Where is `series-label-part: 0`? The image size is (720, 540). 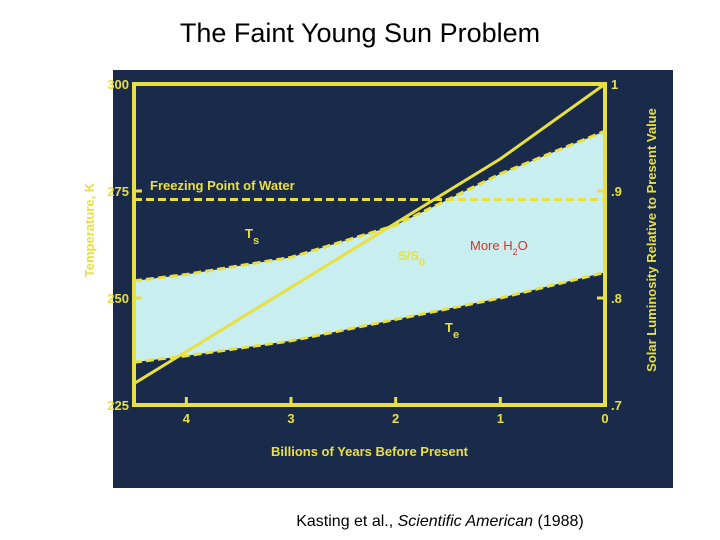
series-label-part: 0 is located at coordinates (422, 263).